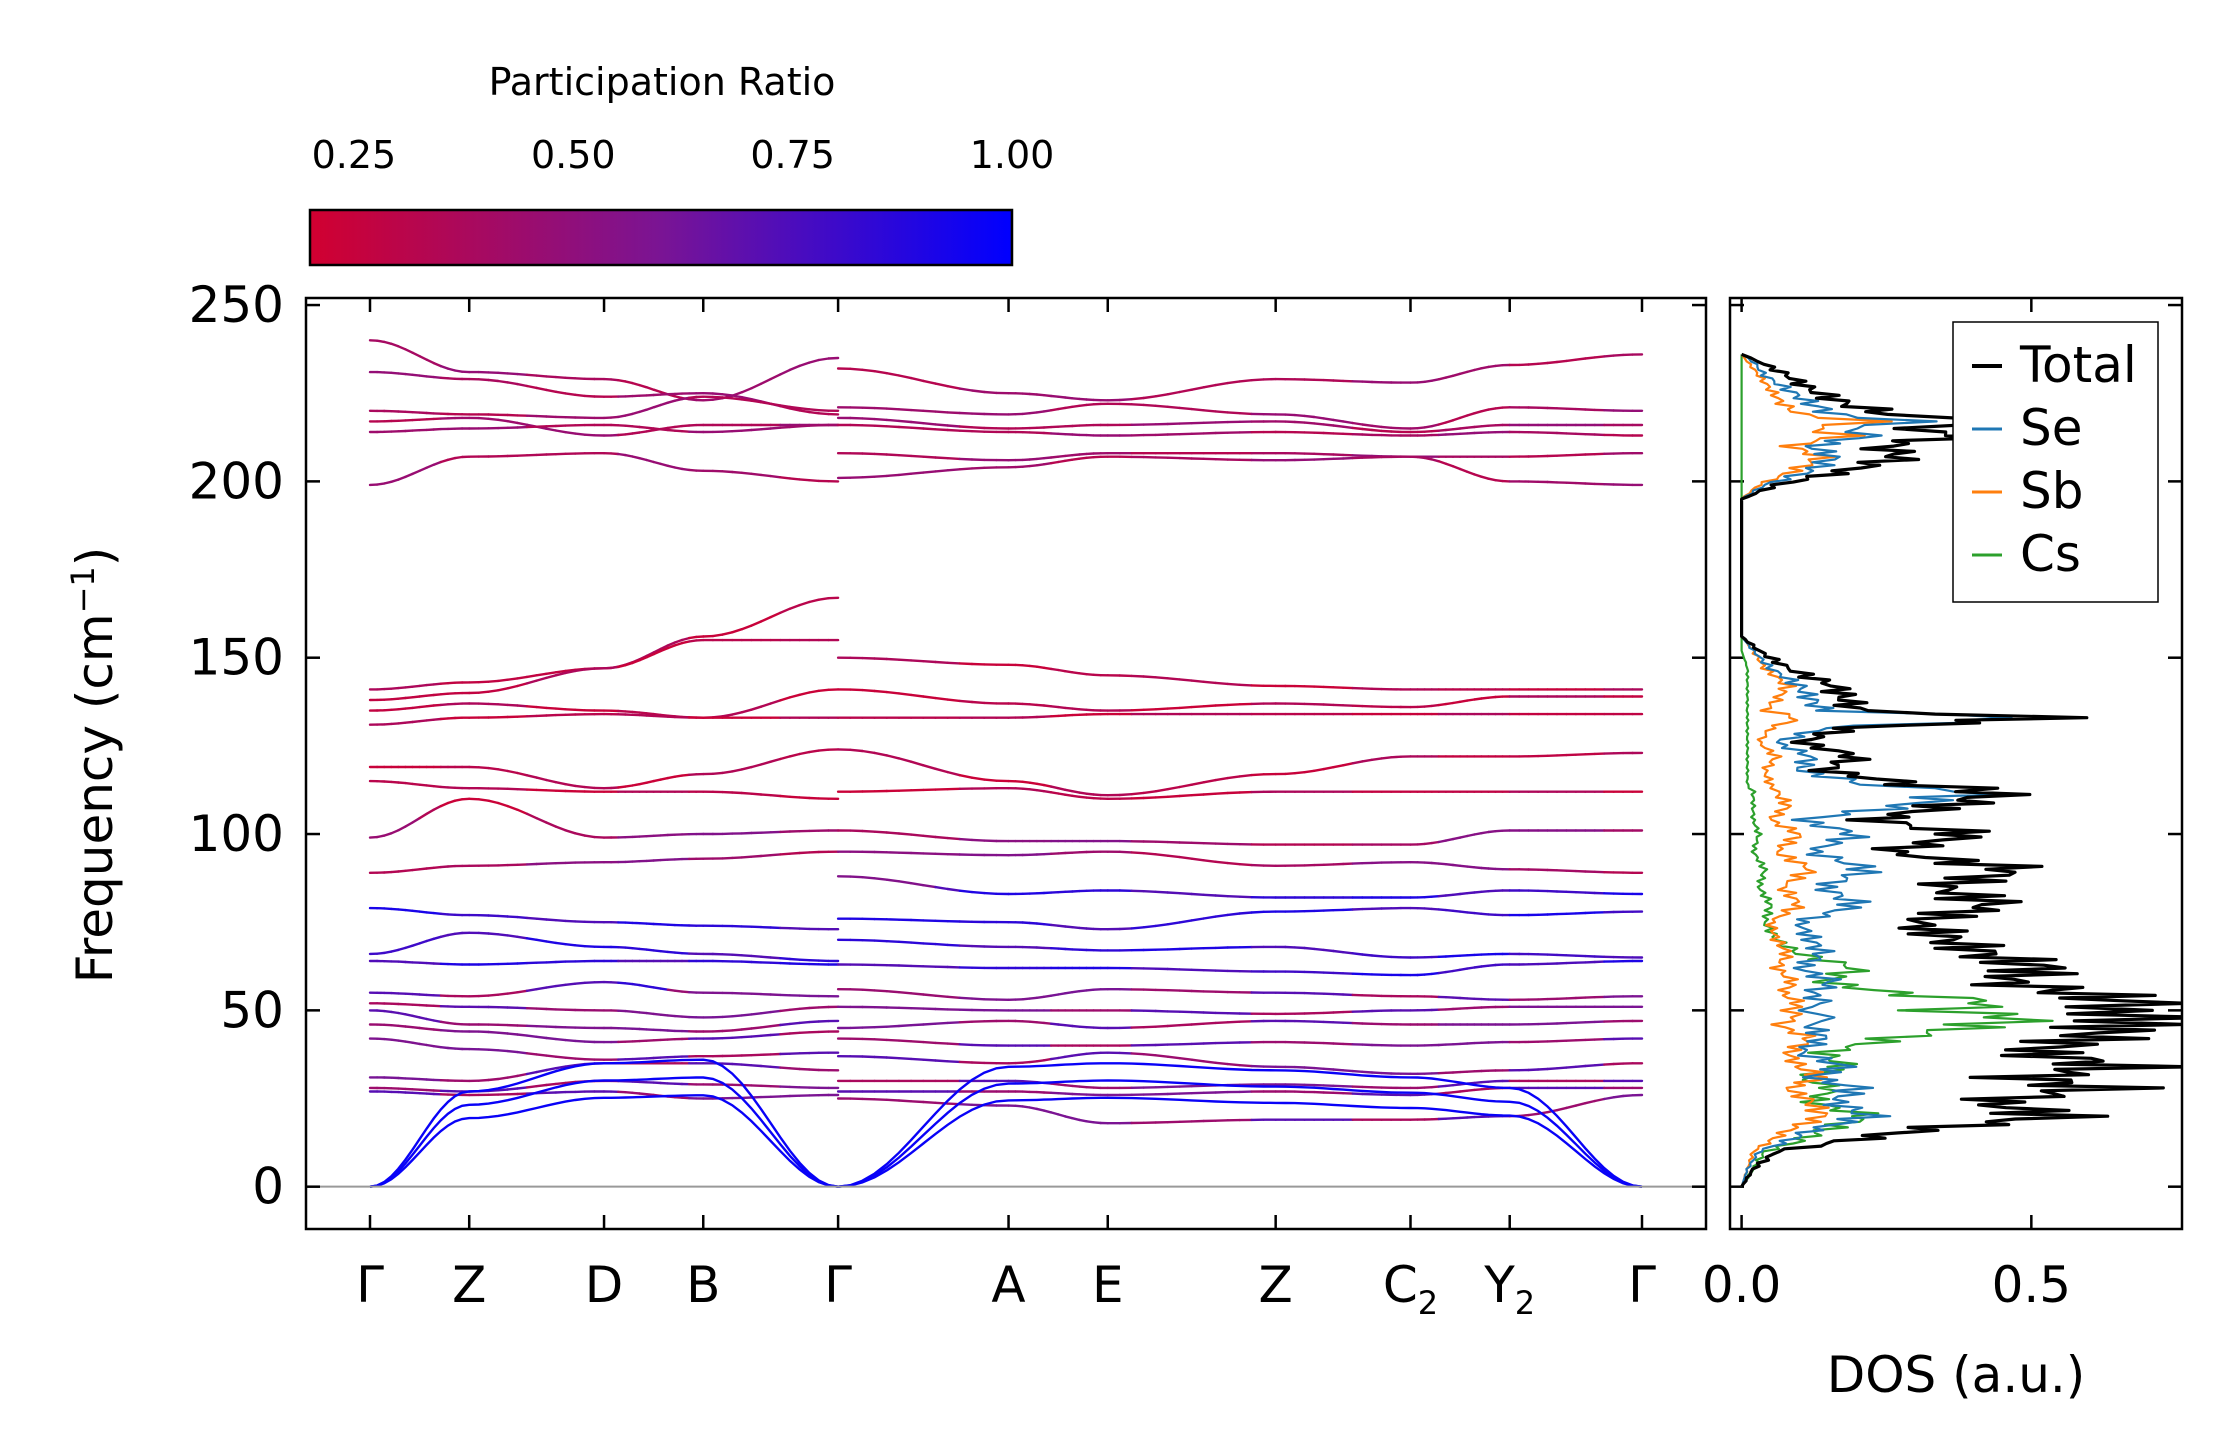  Describe the element at coordinates (683, 198) in the screenshot. I see `colorbar-ticks: 0.25 0.50 0.75 1.00` at that location.